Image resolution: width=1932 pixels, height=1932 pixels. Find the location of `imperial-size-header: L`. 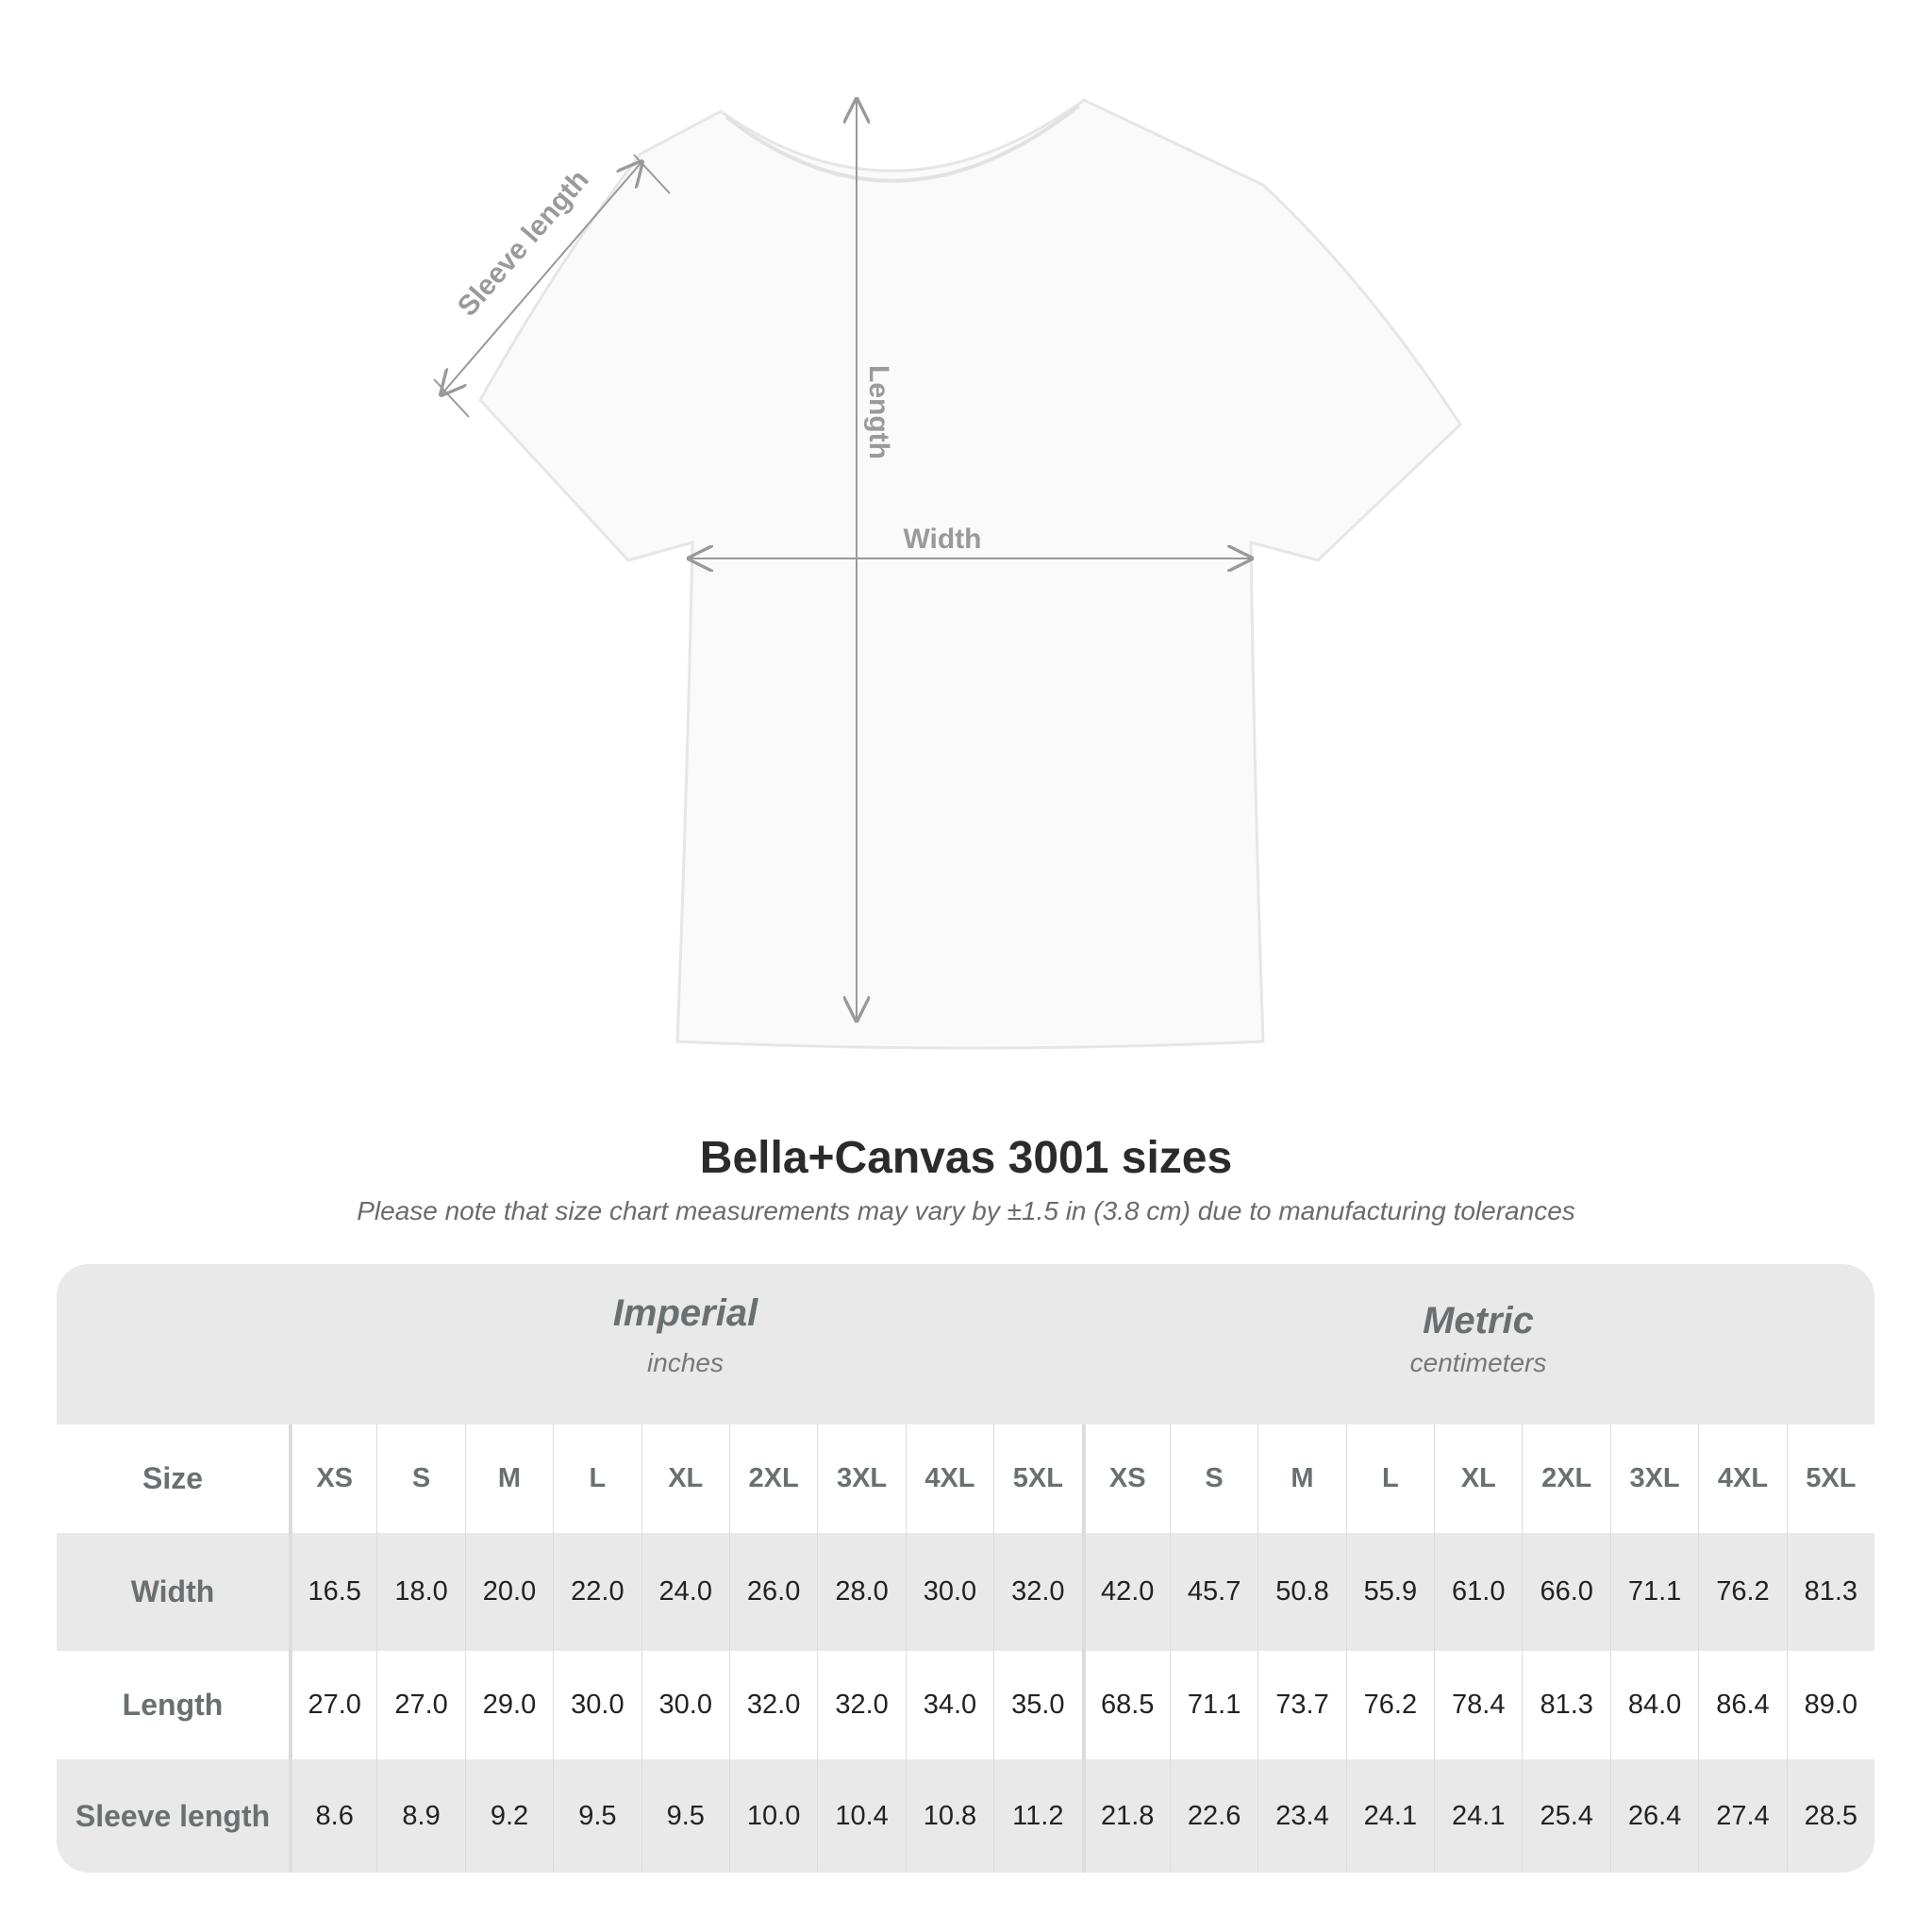

imperial-size-header: L is located at coordinates (597, 1478).